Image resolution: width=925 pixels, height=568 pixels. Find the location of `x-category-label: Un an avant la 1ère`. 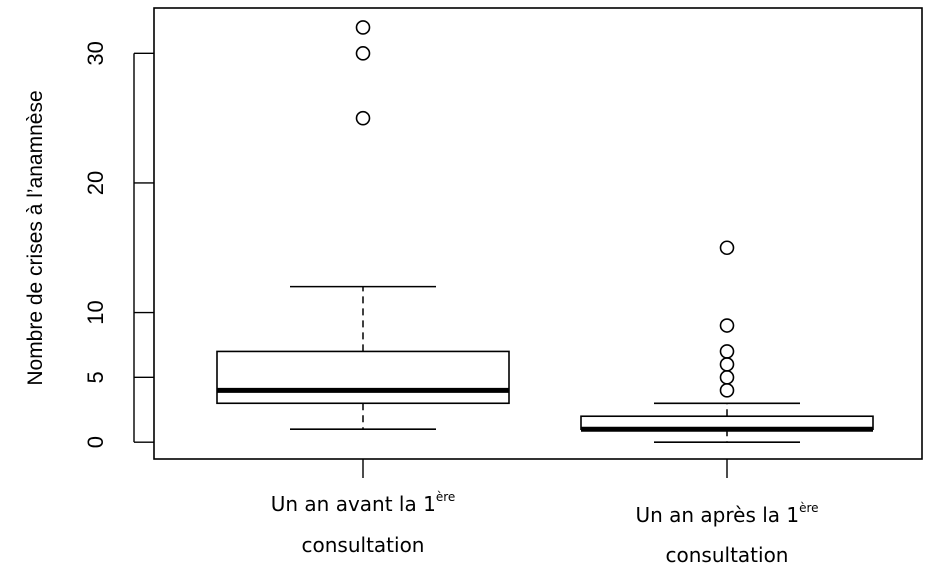

x-category-label: Un an avant la 1ère is located at coordinates (363, 503).